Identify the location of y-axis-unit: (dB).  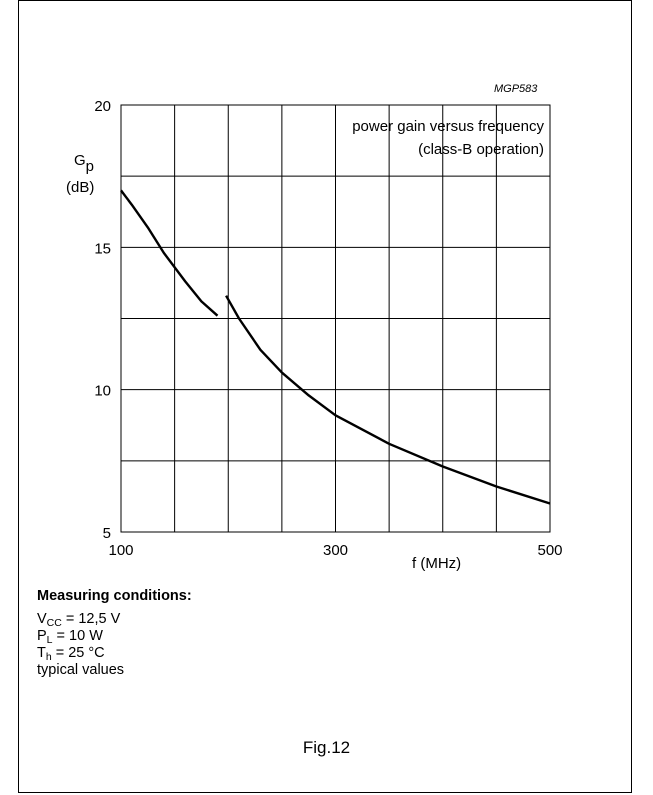
(80, 187).